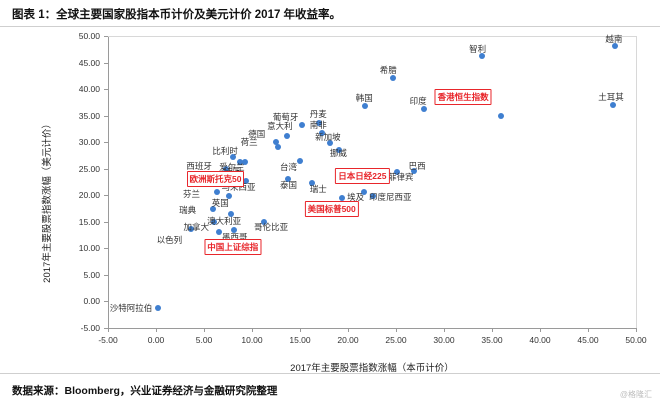  I want to click on point-label: 墨西哥, so click(234, 237).